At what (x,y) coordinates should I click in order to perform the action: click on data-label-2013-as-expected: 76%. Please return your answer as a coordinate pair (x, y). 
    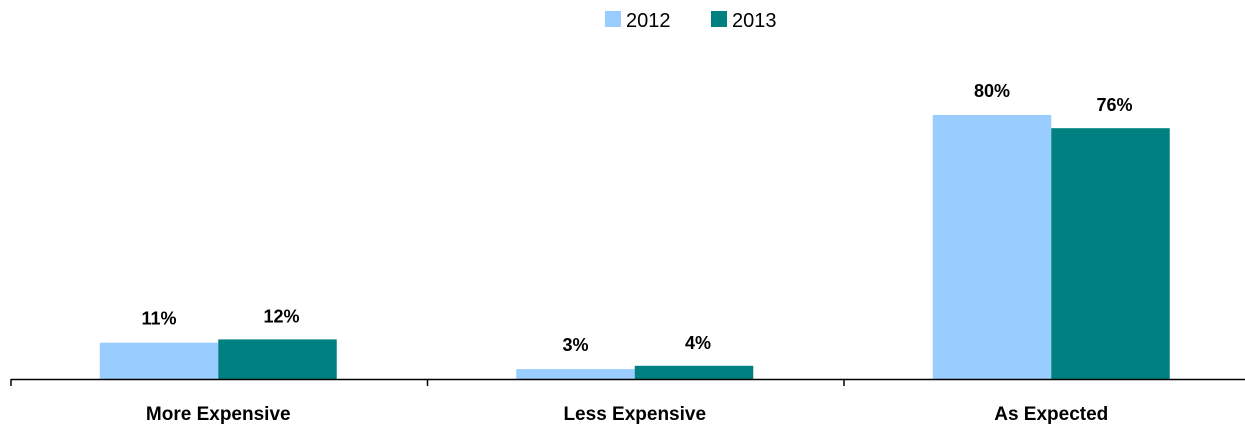
    Looking at the image, I should click on (1114, 105).